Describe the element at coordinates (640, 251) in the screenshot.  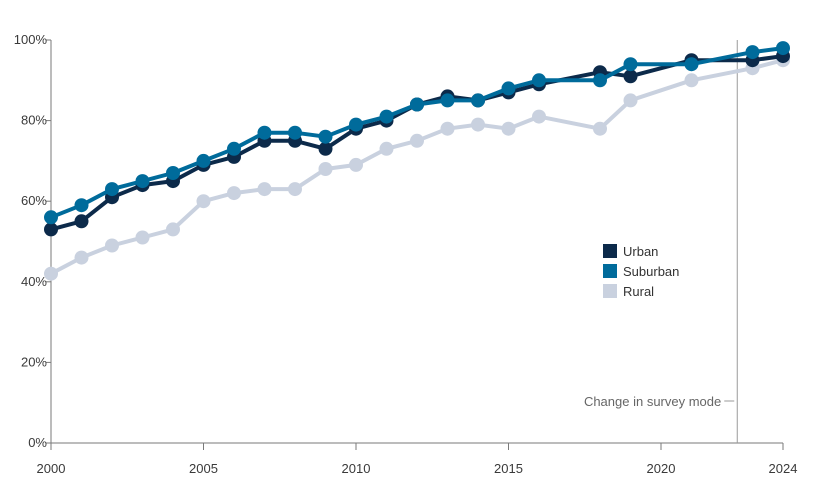
I see `legend-label-urban: Urban` at that location.